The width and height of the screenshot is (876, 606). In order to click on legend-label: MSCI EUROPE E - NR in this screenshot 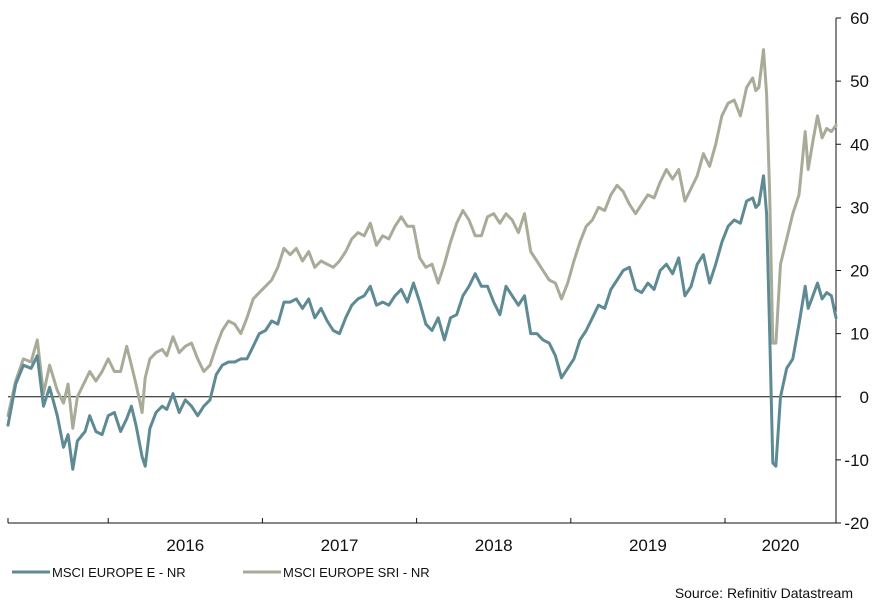, I will do `click(119, 572)`.